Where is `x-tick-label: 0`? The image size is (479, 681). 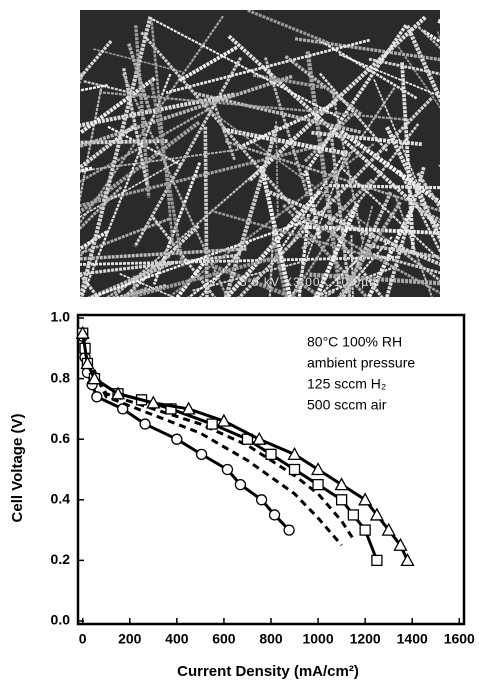 x-tick-label: 0 is located at coordinates (83, 639).